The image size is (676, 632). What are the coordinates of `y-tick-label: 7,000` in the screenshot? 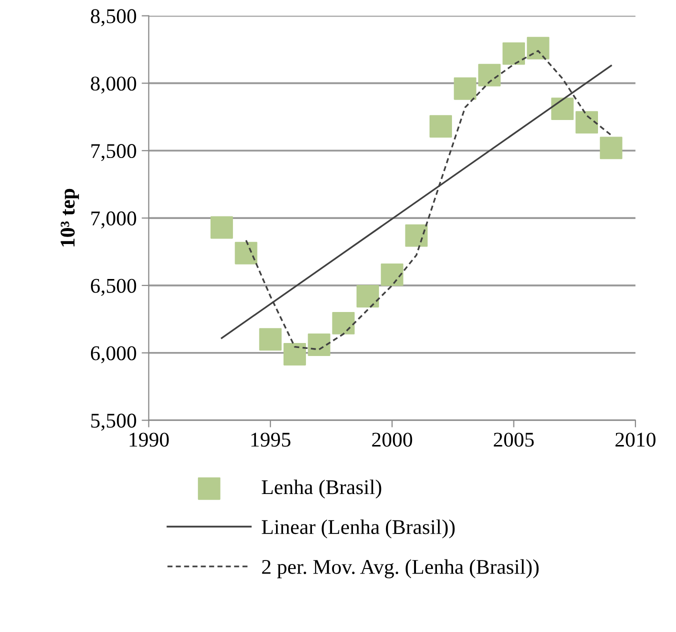 It's located at (113, 219).